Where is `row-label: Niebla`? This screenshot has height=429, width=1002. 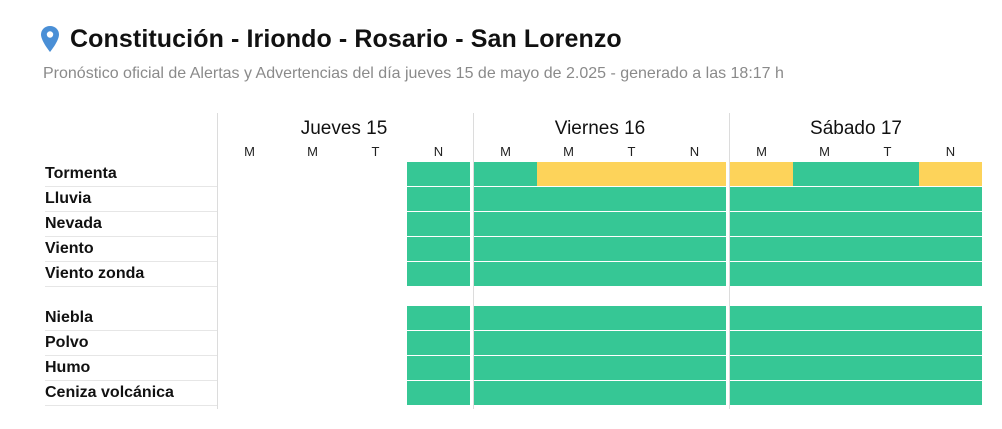
row-label: Niebla is located at coordinates (69, 317).